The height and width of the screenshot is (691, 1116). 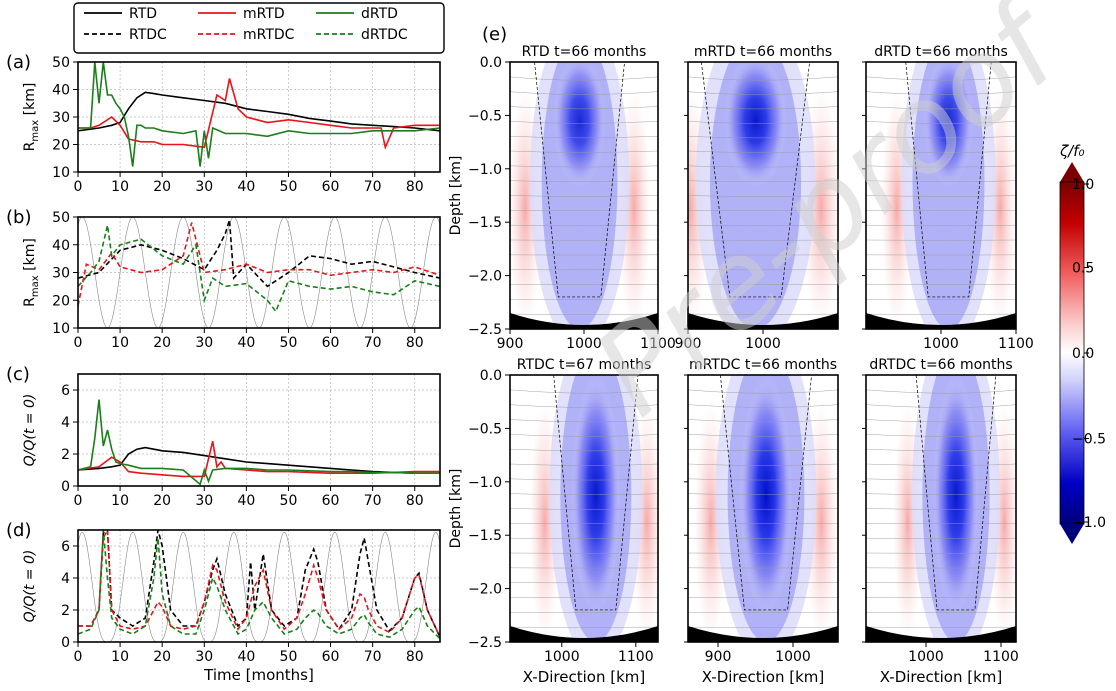 I want to click on y-axis-label-unit: [km], so click(x=30, y=101).